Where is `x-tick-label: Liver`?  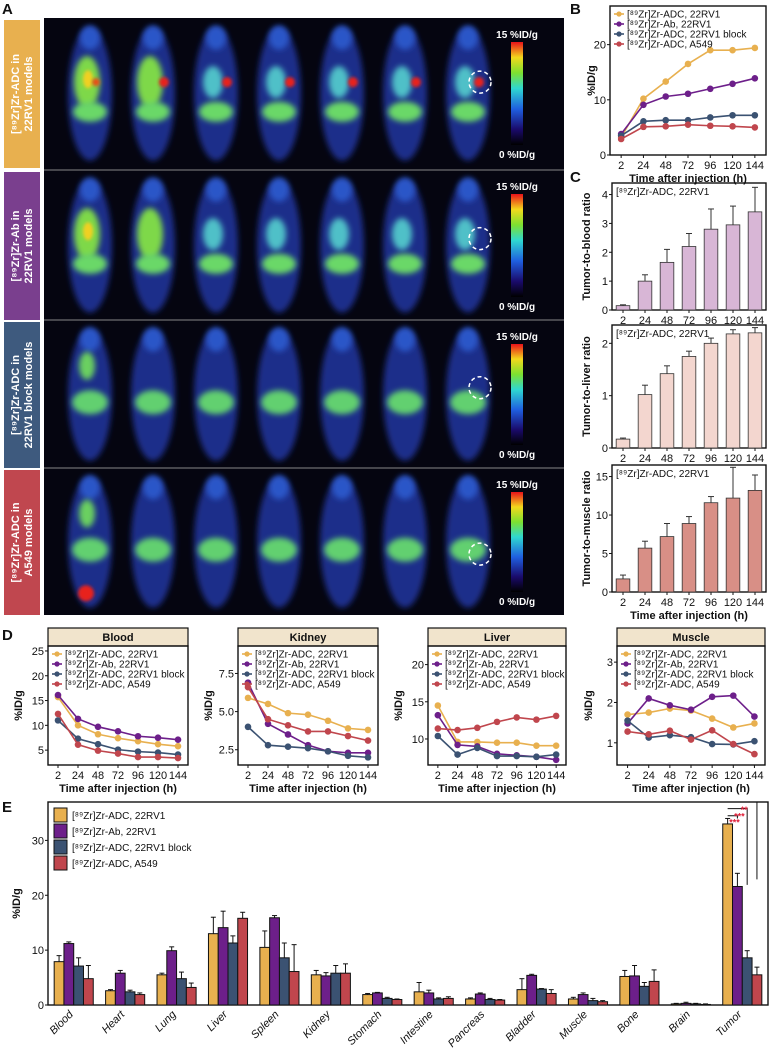 x-tick-label: Liver is located at coordinates (218, 1021).